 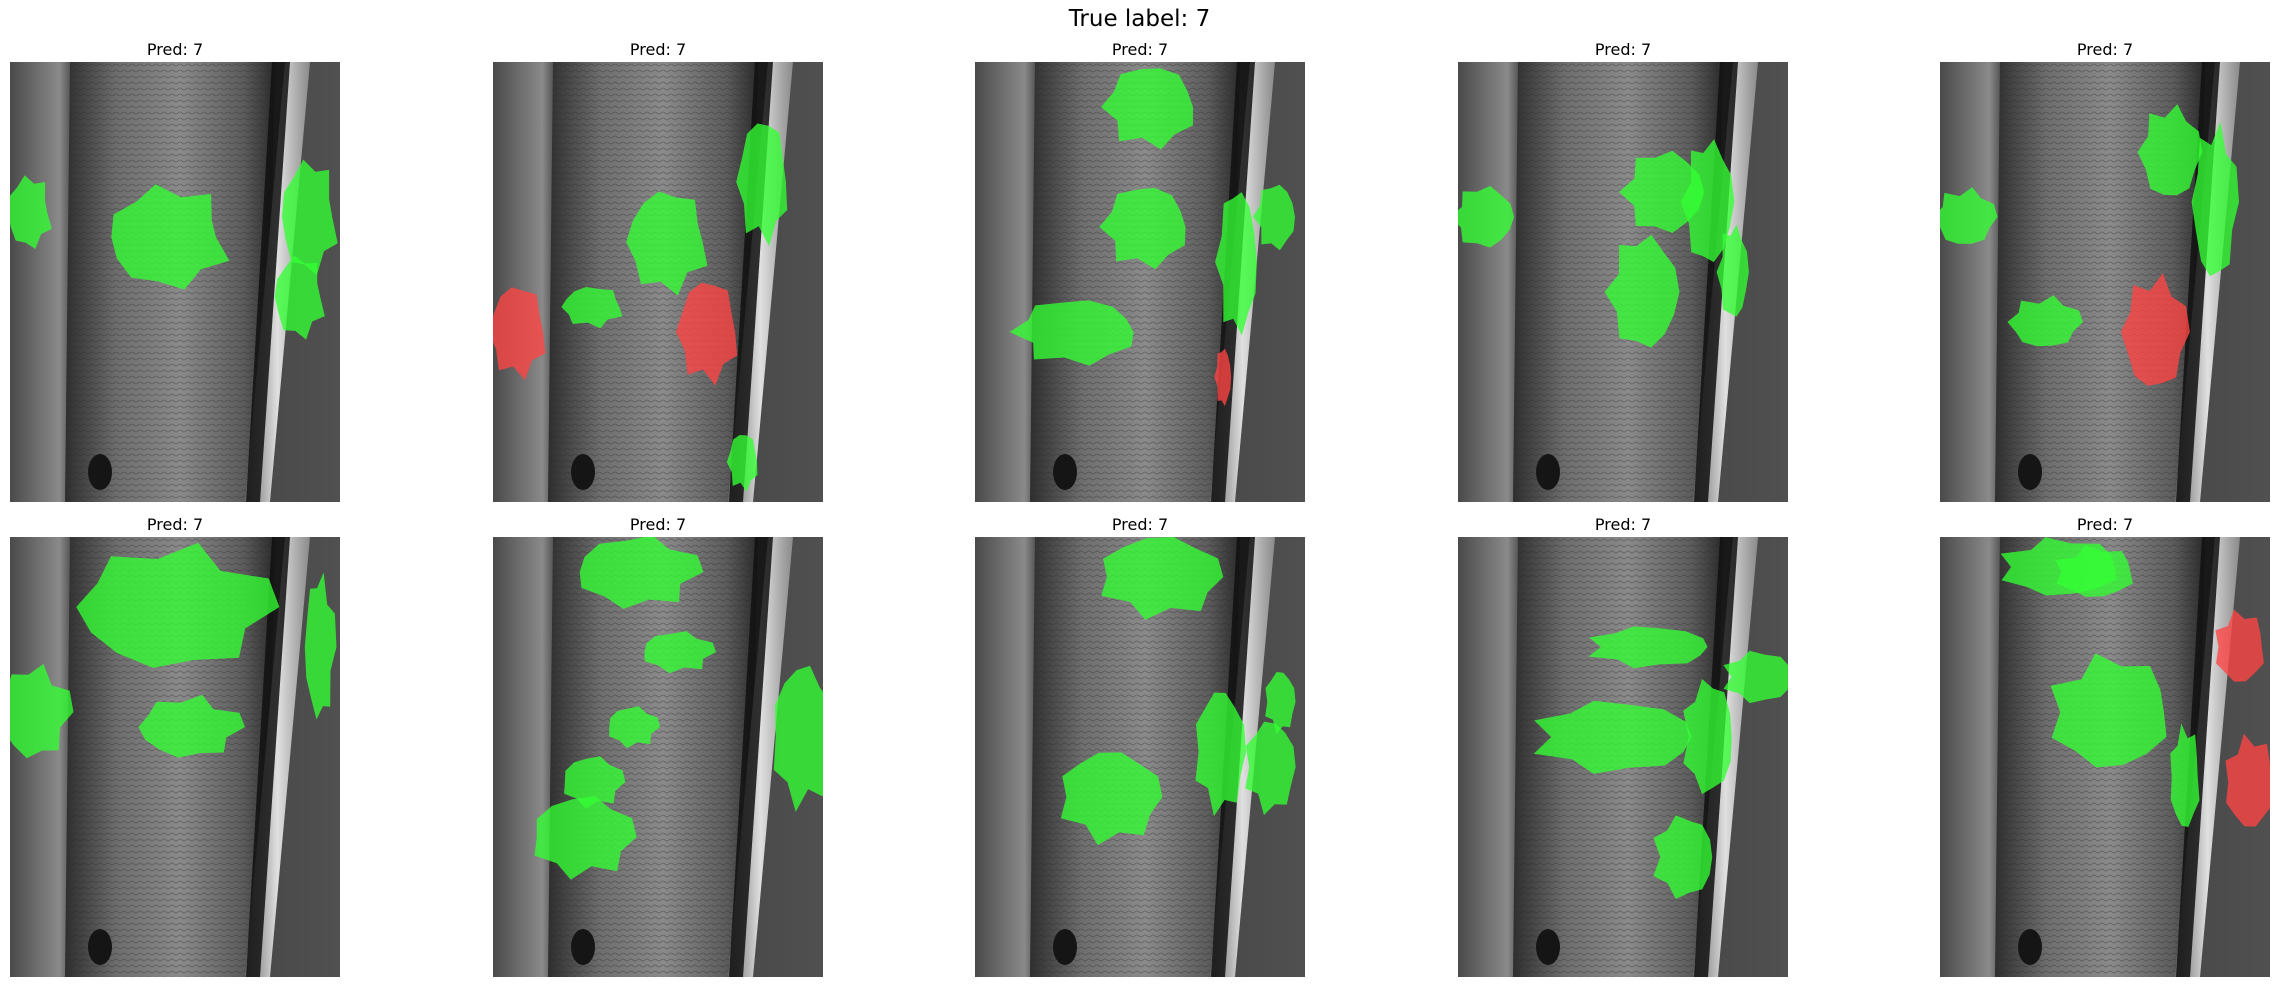 What do you see at coordinates (1139, 19) in the screenshot?
I see `figure-title: True label: 7` at bounding box center [1139, 19].